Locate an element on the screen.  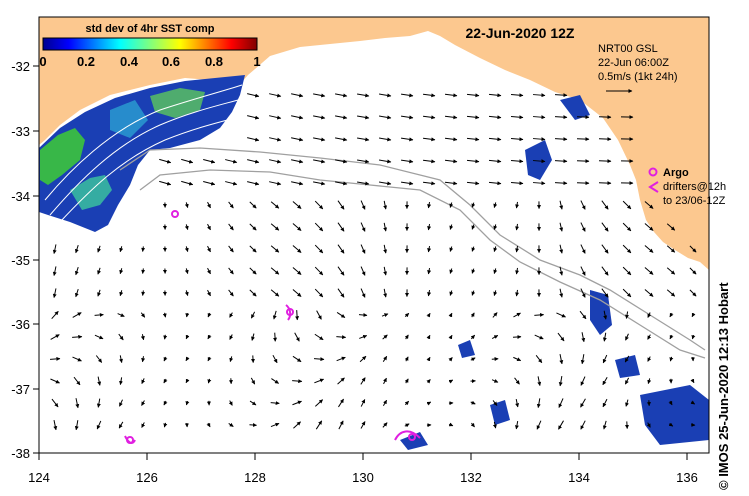
y-tick-33: -33 is located at coordinates (20, 131).